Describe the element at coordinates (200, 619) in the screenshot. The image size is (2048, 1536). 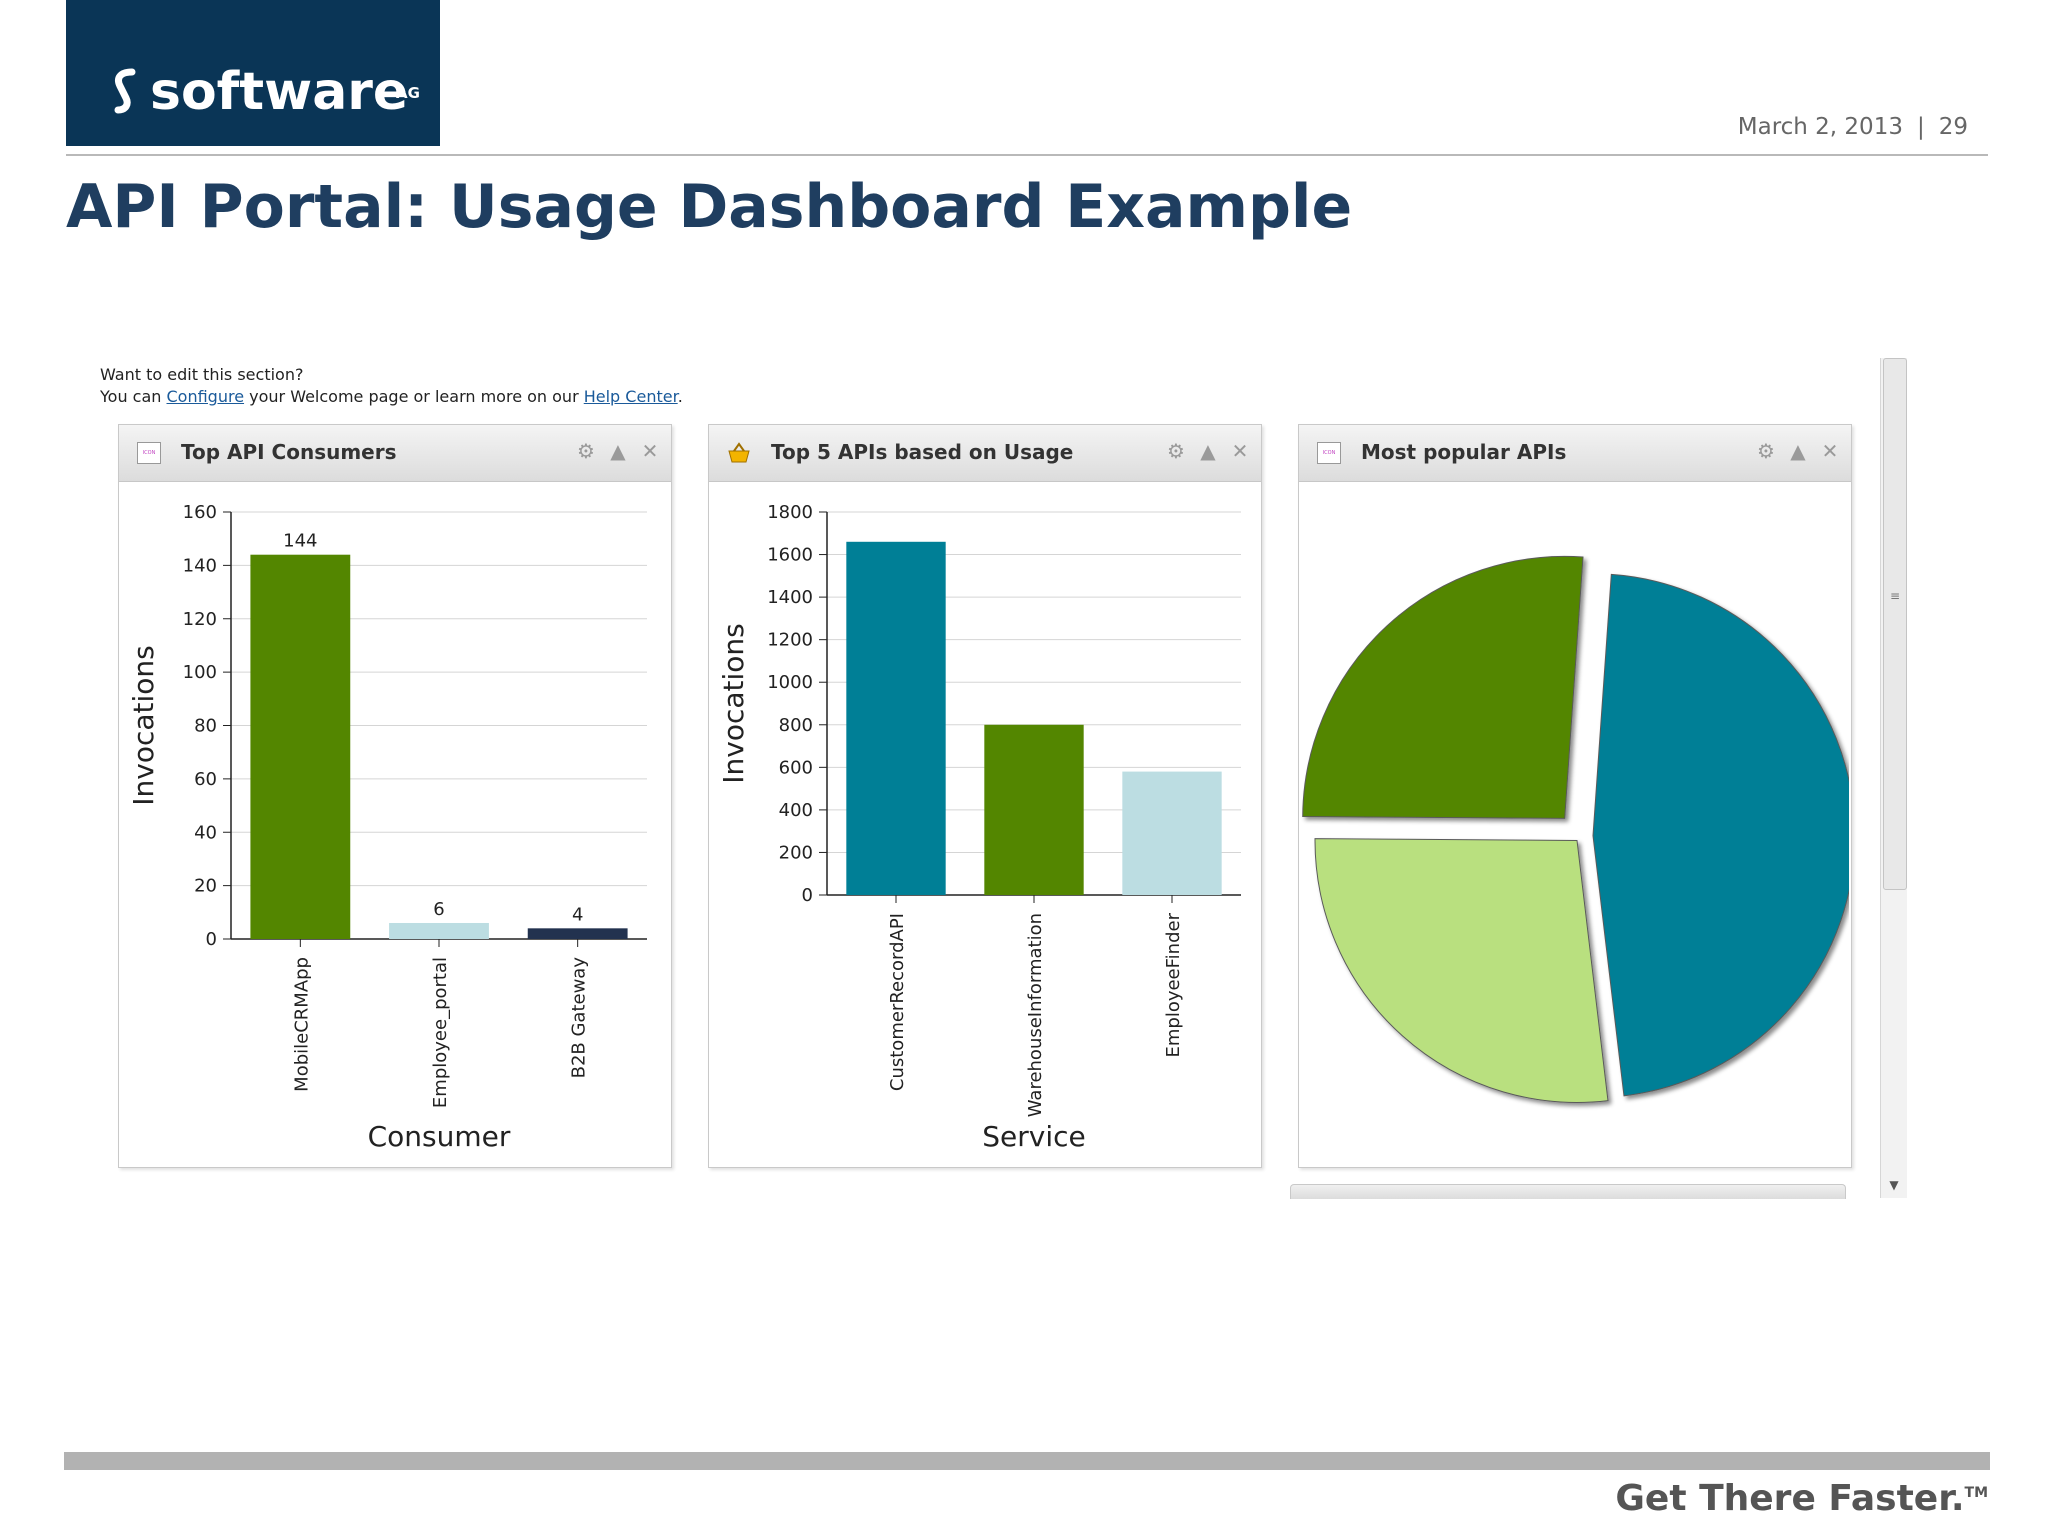
I see `y-tick-label: 120` at that location.